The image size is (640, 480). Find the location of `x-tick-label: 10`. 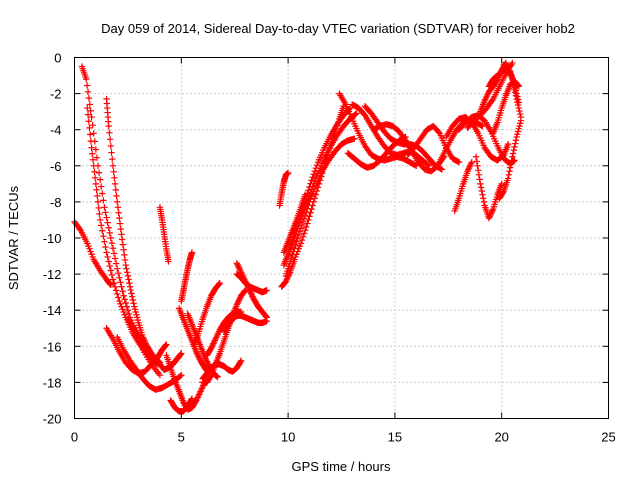

x-tick-label: 10 is located at coordinates (288, 437).